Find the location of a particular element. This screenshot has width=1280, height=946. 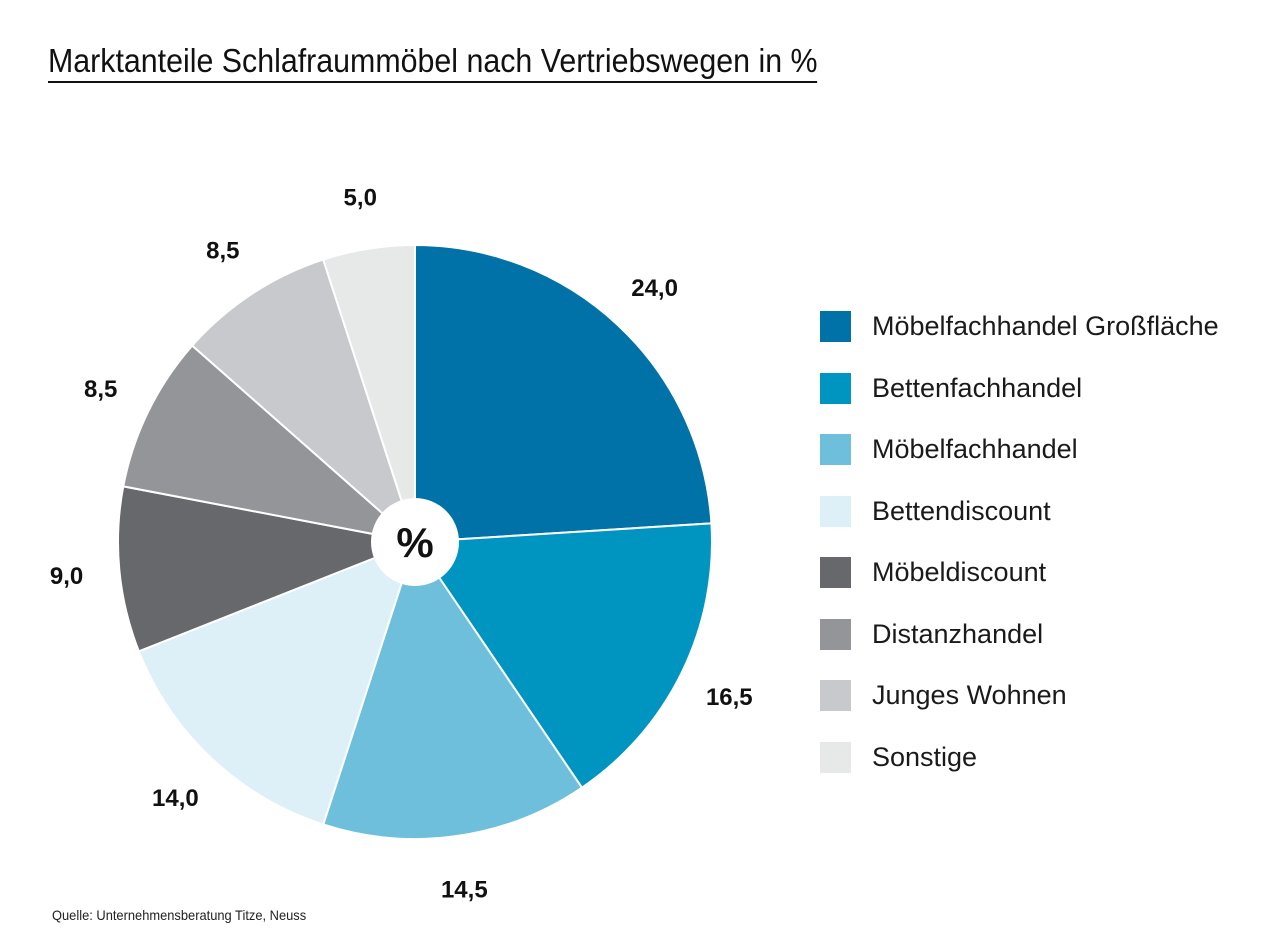

center-percent-label: % is located at coordinates (414, 542).